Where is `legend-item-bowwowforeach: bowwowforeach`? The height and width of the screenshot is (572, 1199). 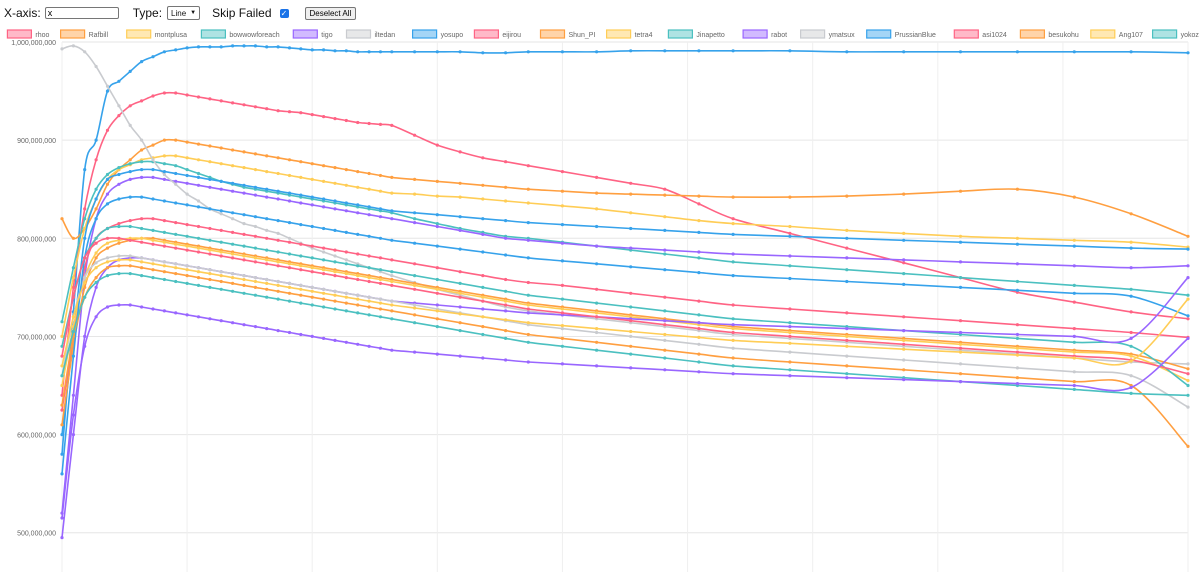 legend-item-bowwowforeach: bowwowforeach is located at coordinates (240, 34).